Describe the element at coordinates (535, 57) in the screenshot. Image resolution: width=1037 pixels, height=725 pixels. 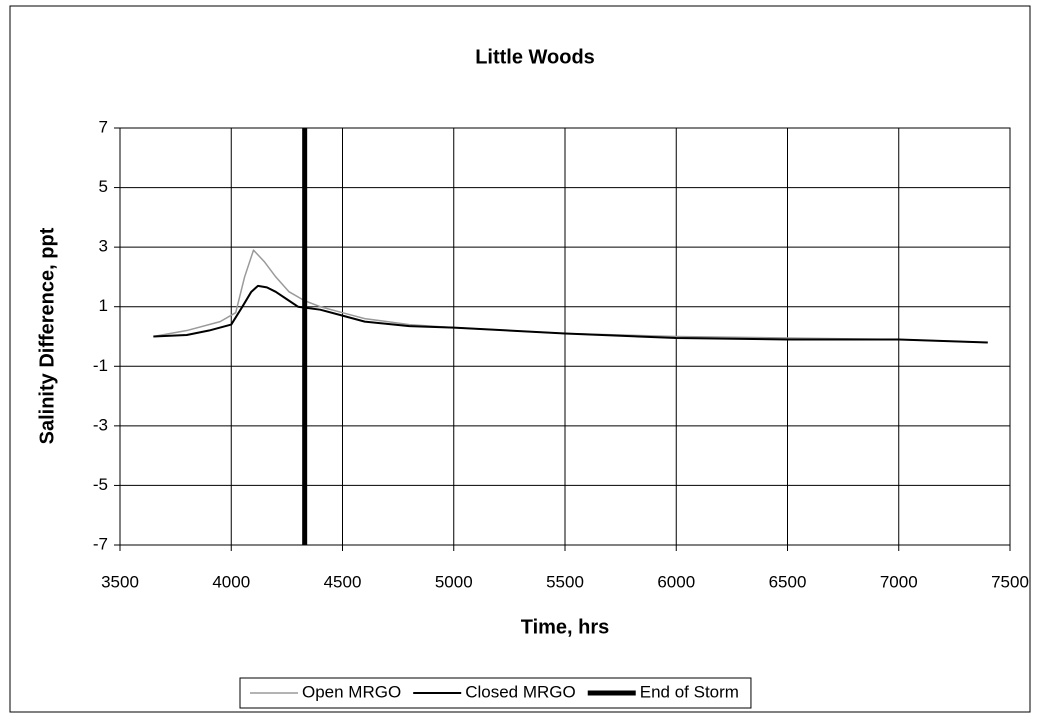
I see `chart-title: Little Woods` at that location.